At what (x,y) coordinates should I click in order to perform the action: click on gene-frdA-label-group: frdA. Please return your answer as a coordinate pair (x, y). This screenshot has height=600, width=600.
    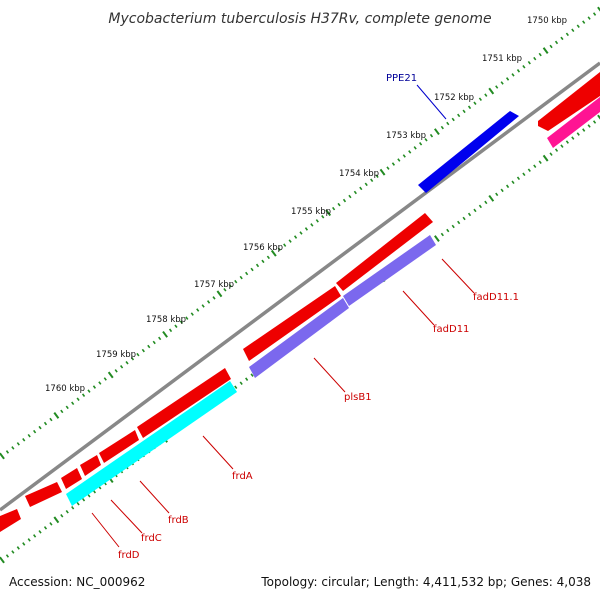
    Looking at the image, I should click on (227, 458).